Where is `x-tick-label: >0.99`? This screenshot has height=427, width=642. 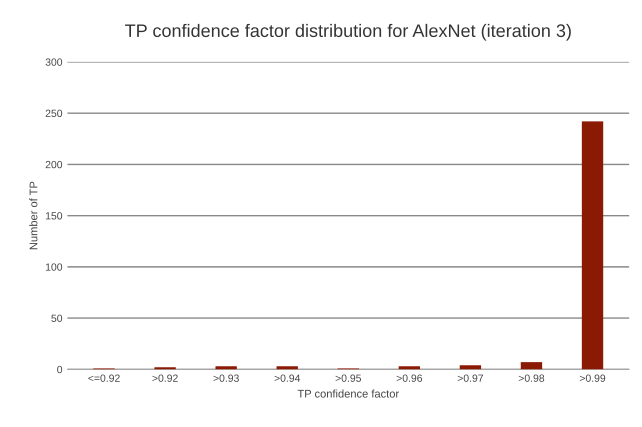
x-tick-label: >0.99 is located at coordinates (593, 378).